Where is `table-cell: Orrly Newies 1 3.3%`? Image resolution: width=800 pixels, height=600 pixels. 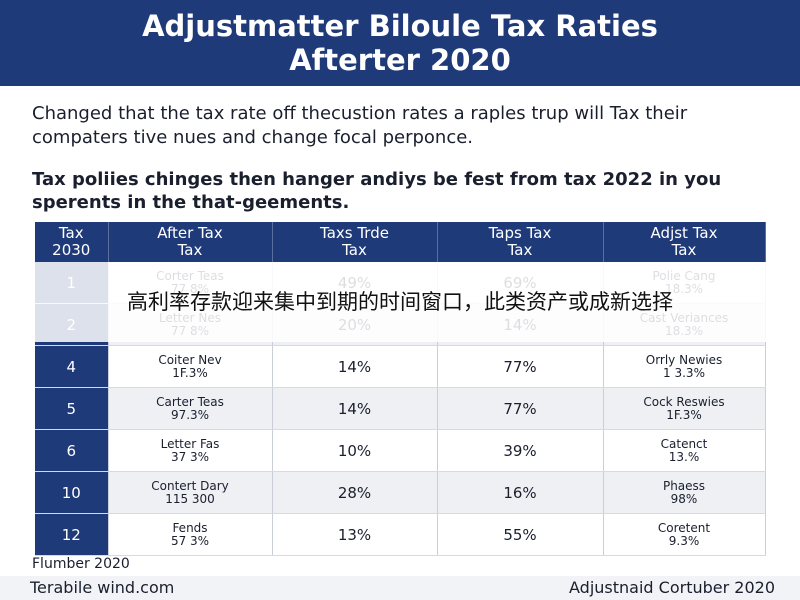 table-cell: Orrly Newies 1 3.3% is located at coordinates (684, 366).